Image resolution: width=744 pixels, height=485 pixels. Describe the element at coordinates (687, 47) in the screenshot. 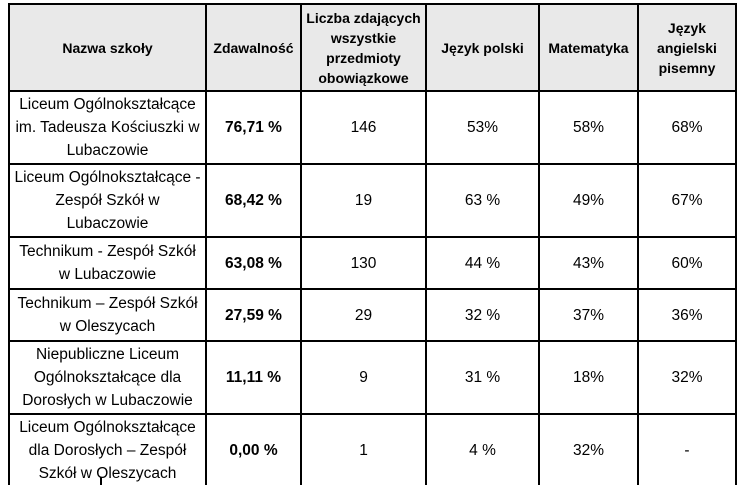

I see `col-header-english: Język angielski pisemny` at that location.